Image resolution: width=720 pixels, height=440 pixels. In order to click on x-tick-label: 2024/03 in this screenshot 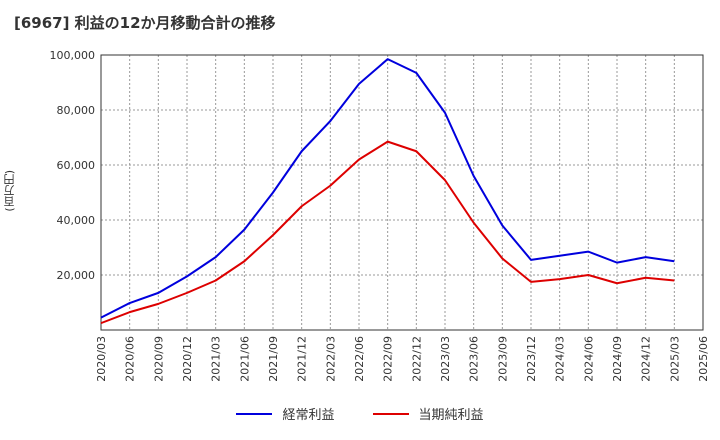, I will do `click(560, 359)`.